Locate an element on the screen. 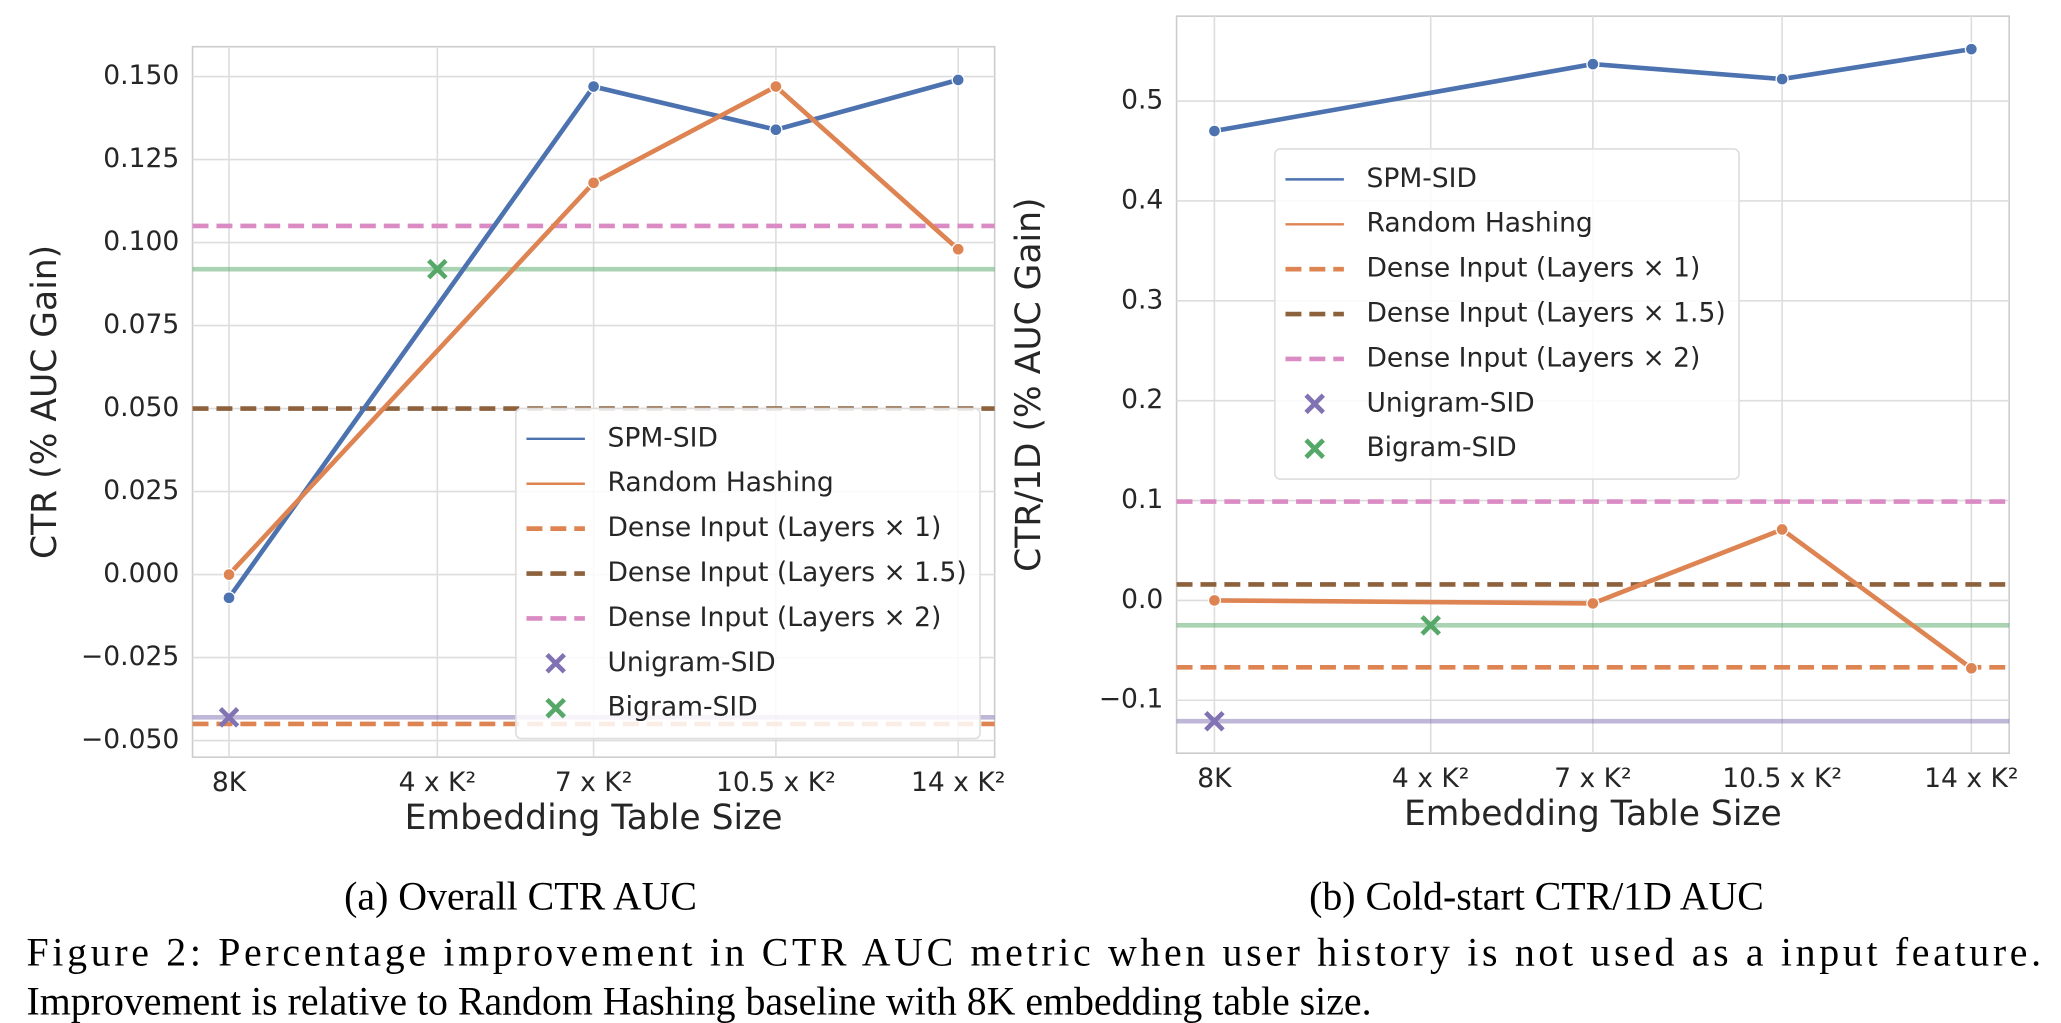 This screenshot has width=2061, height=1023. y-tick-label: 0.4 is located at coordinates (1142, 199).